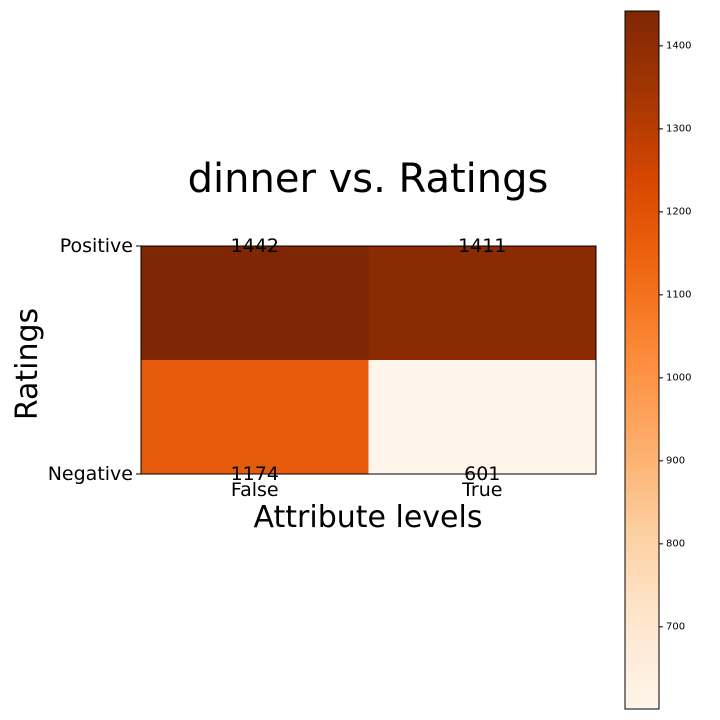 This screenshot has width=720, height=720. What do you see at coordinates (678, 377) in the screenshot?
I see `colorbar-tick-label: 1000` at bounding box center [678, 377].